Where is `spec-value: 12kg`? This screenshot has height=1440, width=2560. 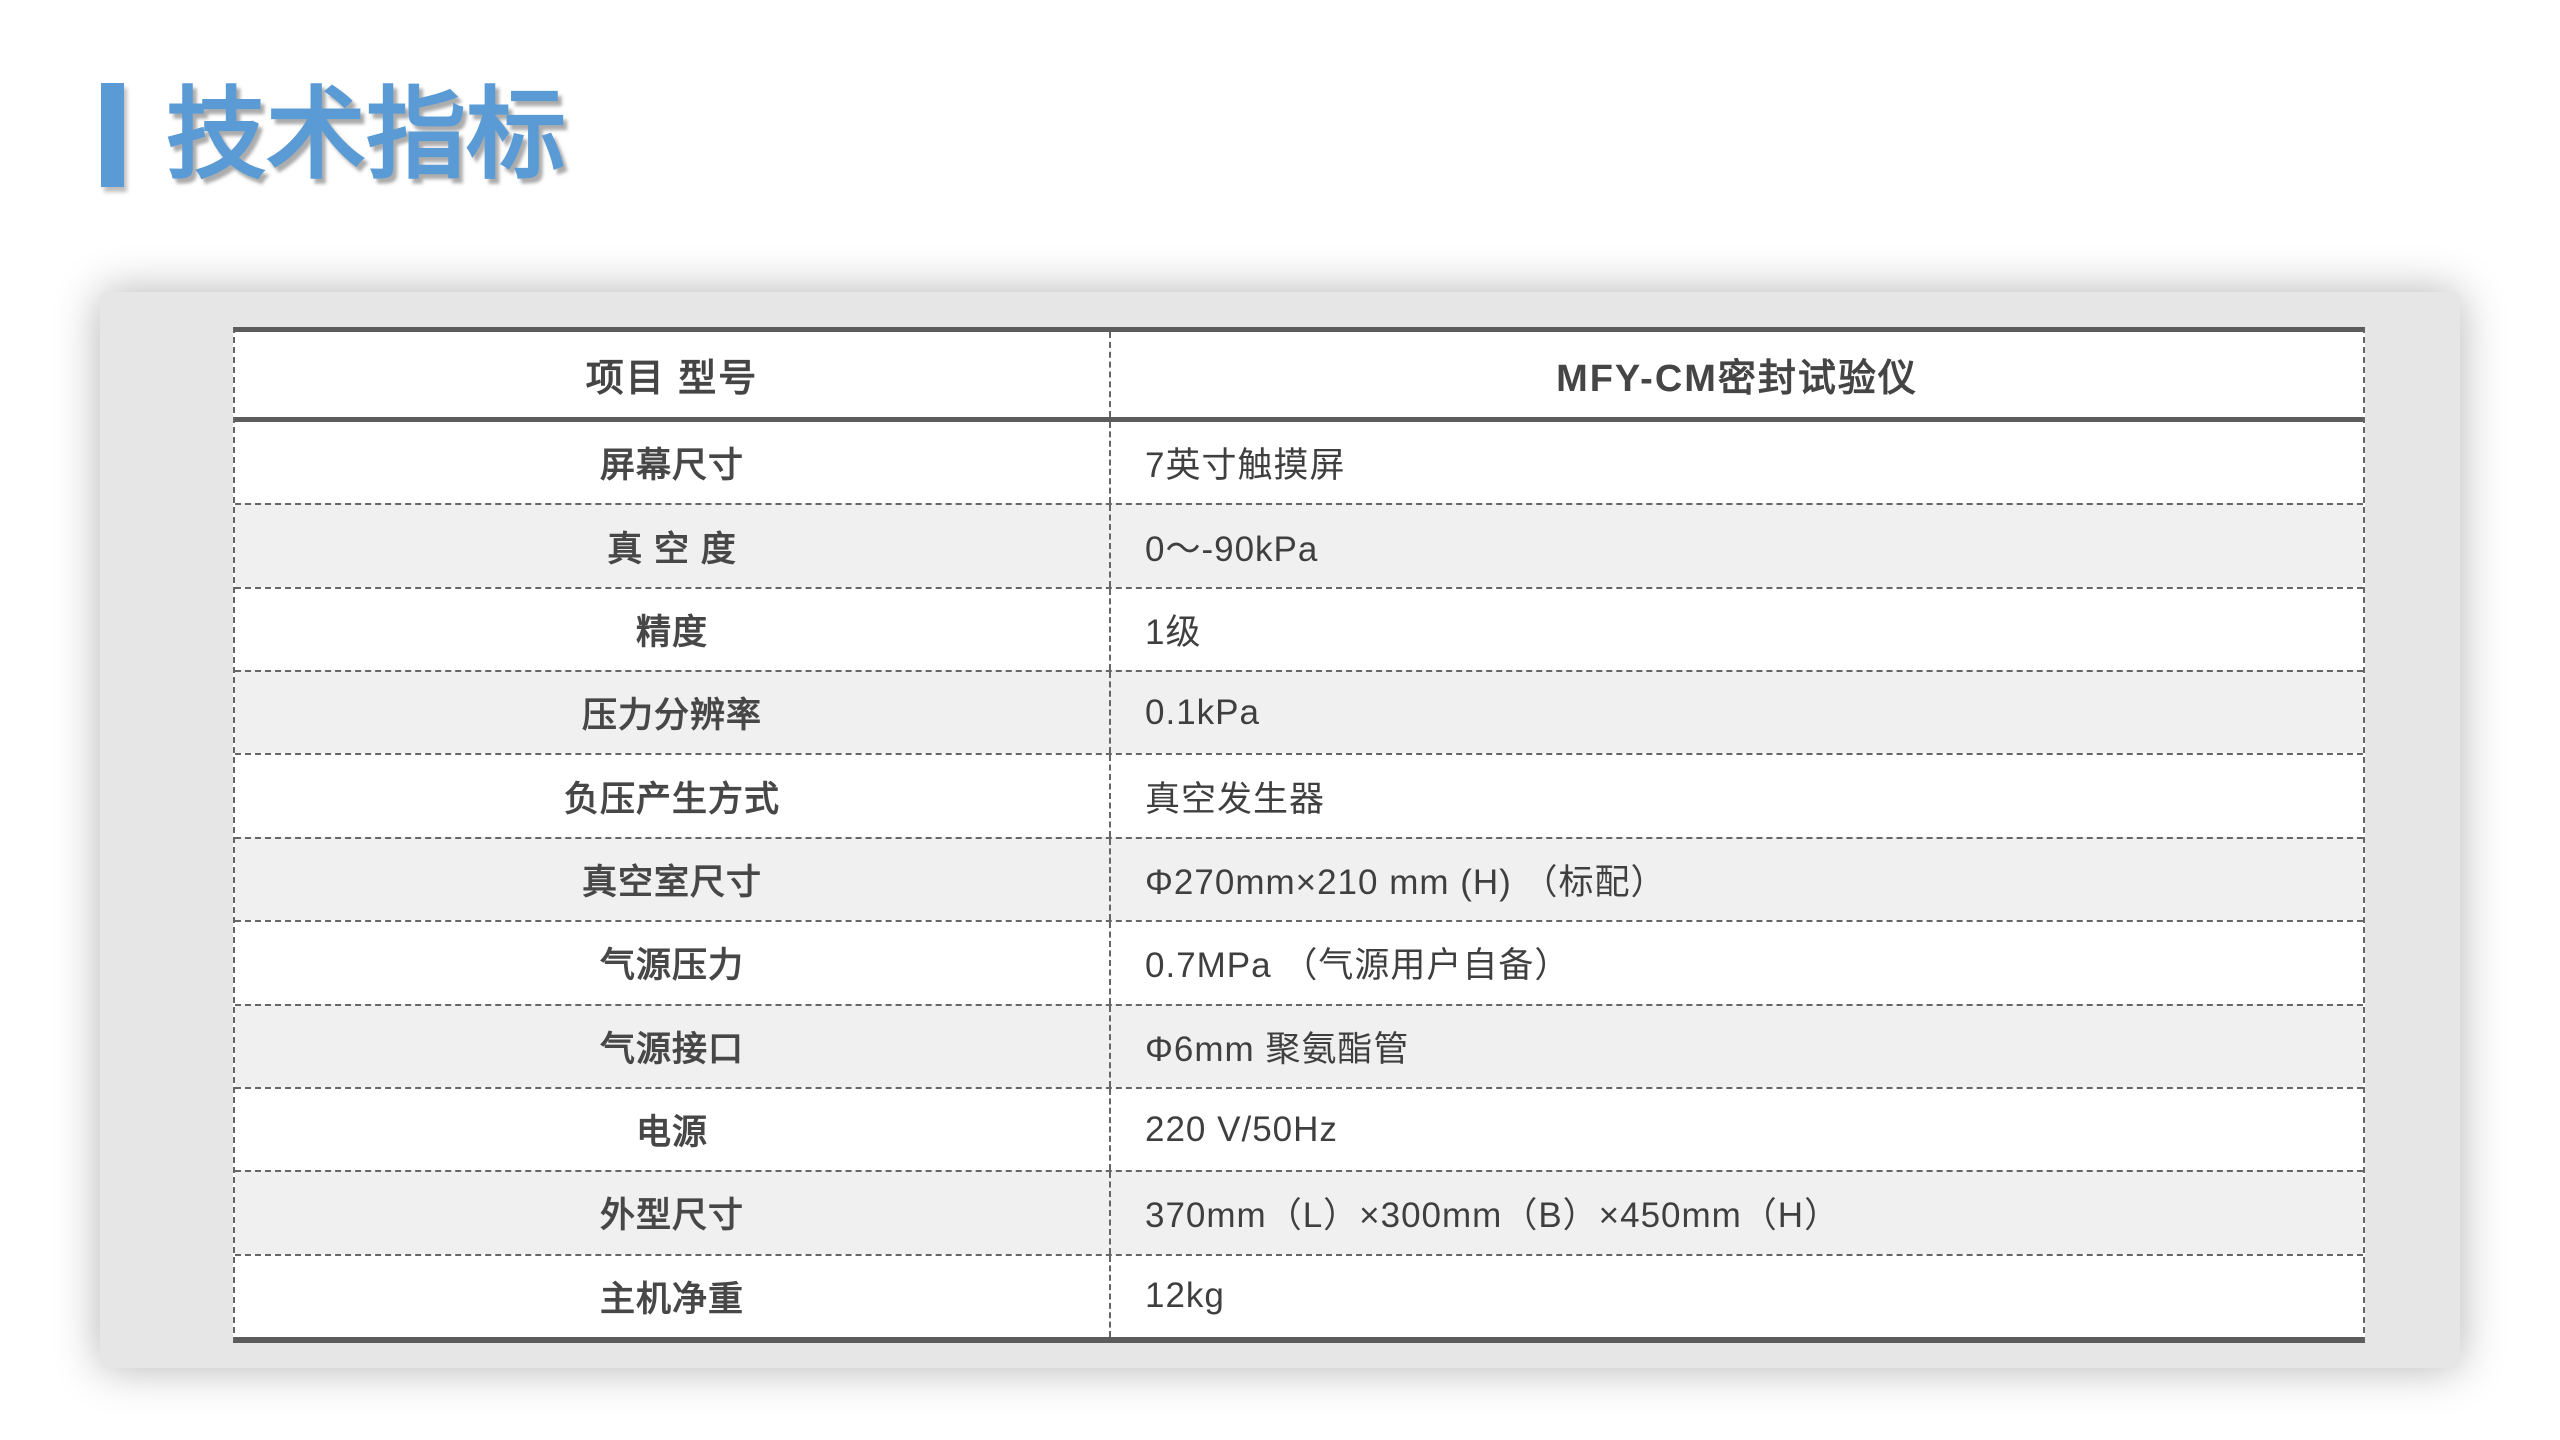
spec-value: 12kg is located at coordinates (1185, 1296).